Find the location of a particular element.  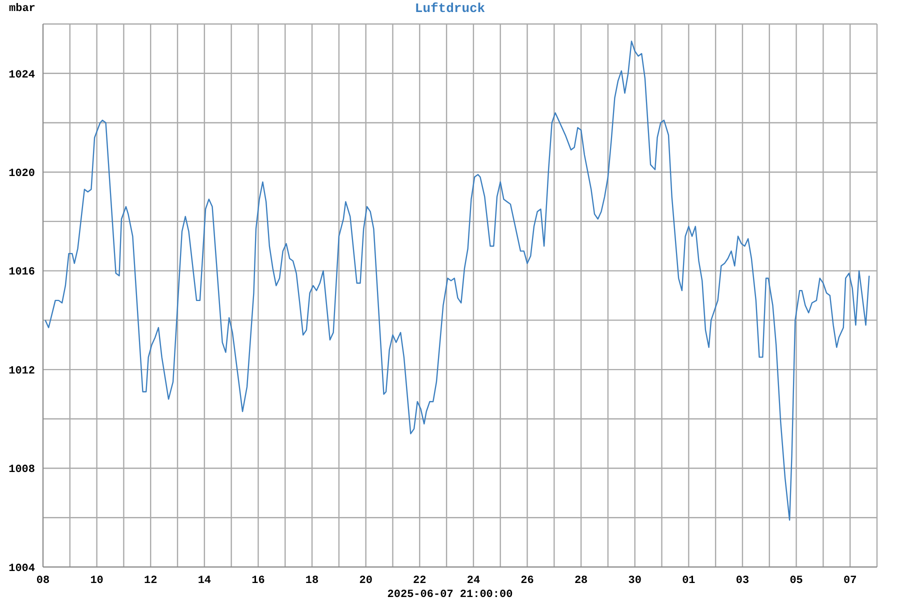

y-tick-label: 1020 is located at coordinates (21, 174).